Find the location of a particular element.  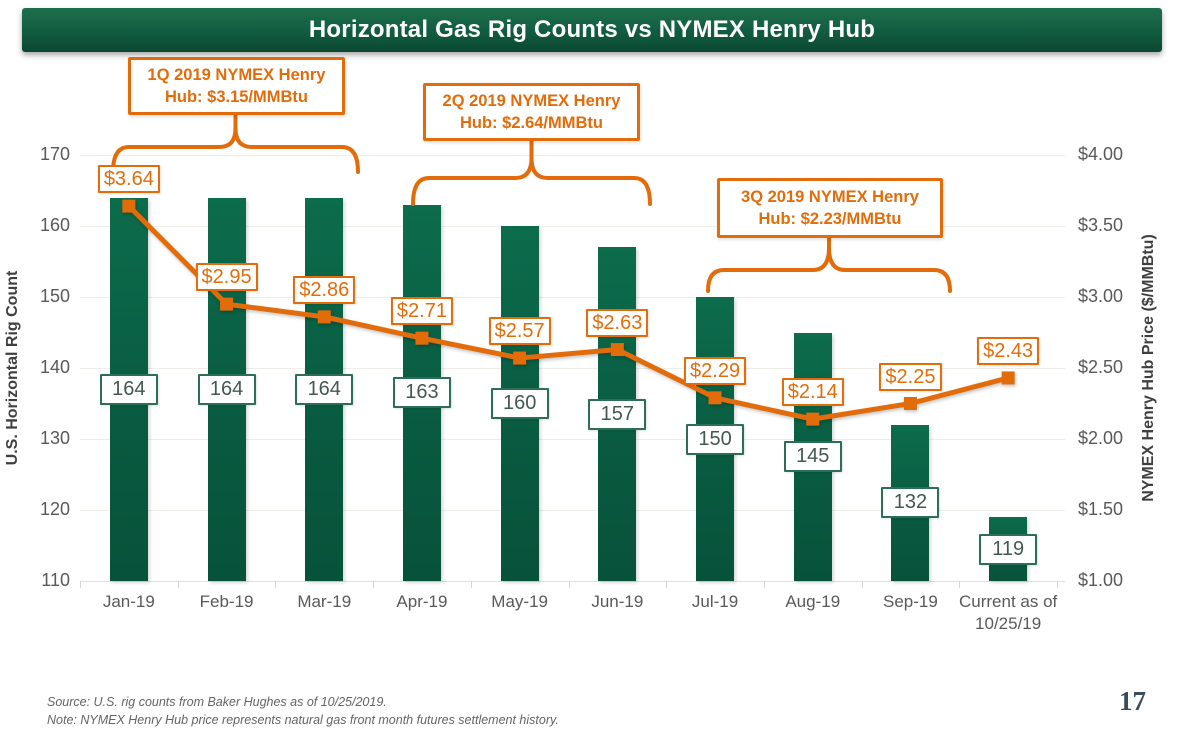

price-value-label: $2.95 is located at coordinates (226, 277).